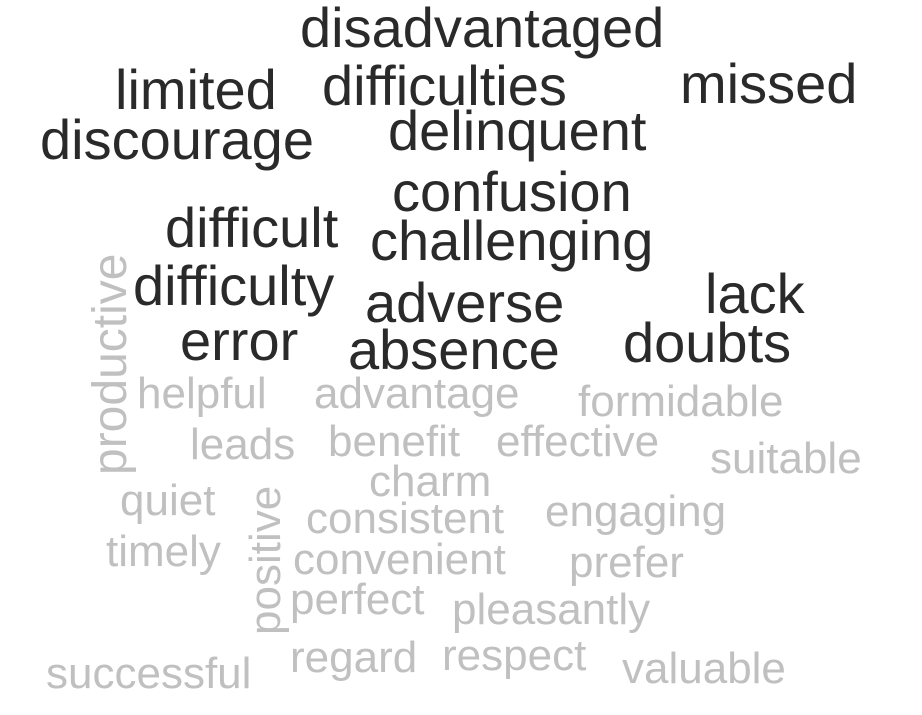 The image size is (922, 715). I want to click on word-confusion: confusion, so click(512, 191).